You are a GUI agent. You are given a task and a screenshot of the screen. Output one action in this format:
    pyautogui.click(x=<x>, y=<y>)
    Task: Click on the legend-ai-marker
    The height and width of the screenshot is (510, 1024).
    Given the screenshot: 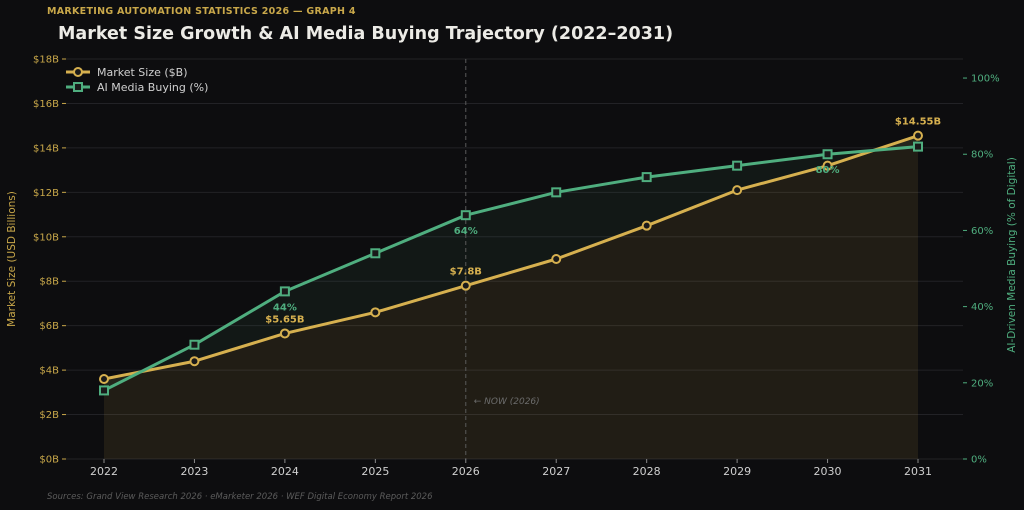 What is the action you would take?
    pyautogui.click(x=78, y=87)
    